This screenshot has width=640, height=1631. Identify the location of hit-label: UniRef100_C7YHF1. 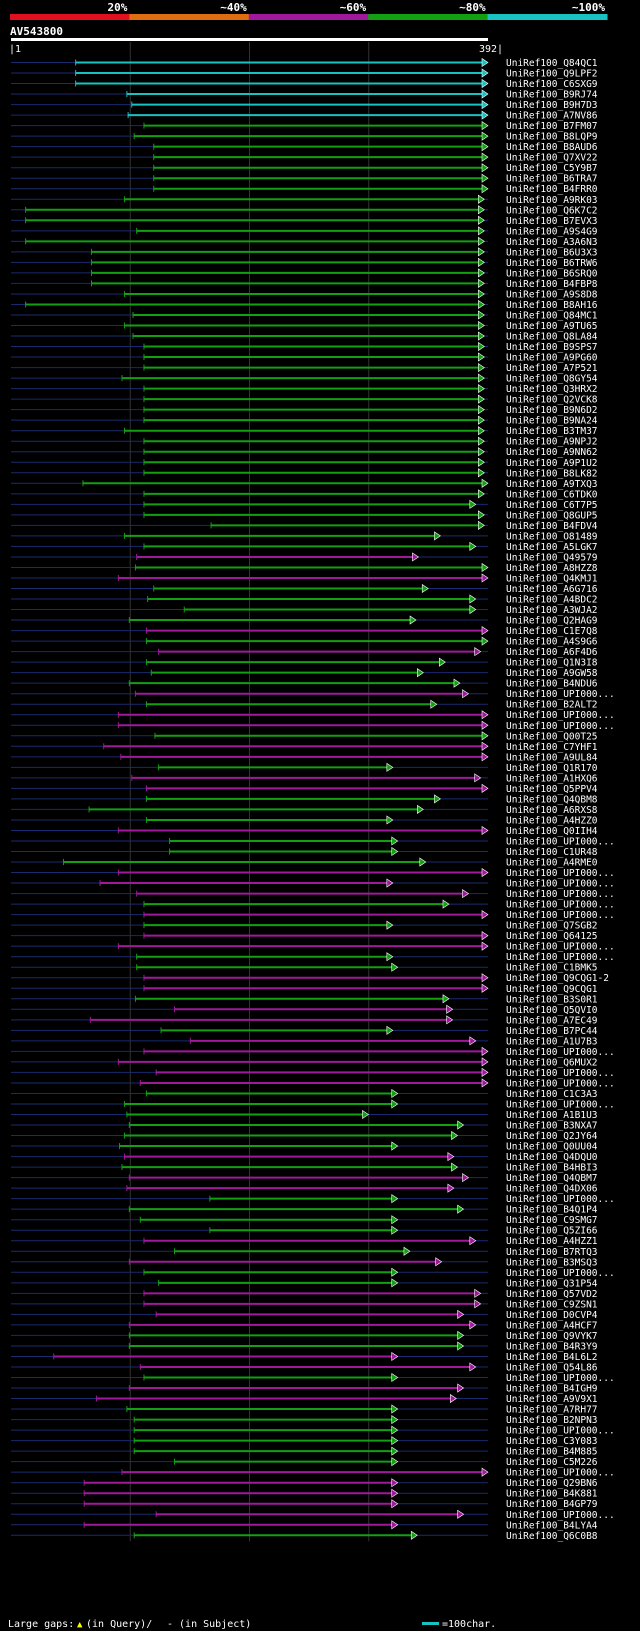
(552, 747).